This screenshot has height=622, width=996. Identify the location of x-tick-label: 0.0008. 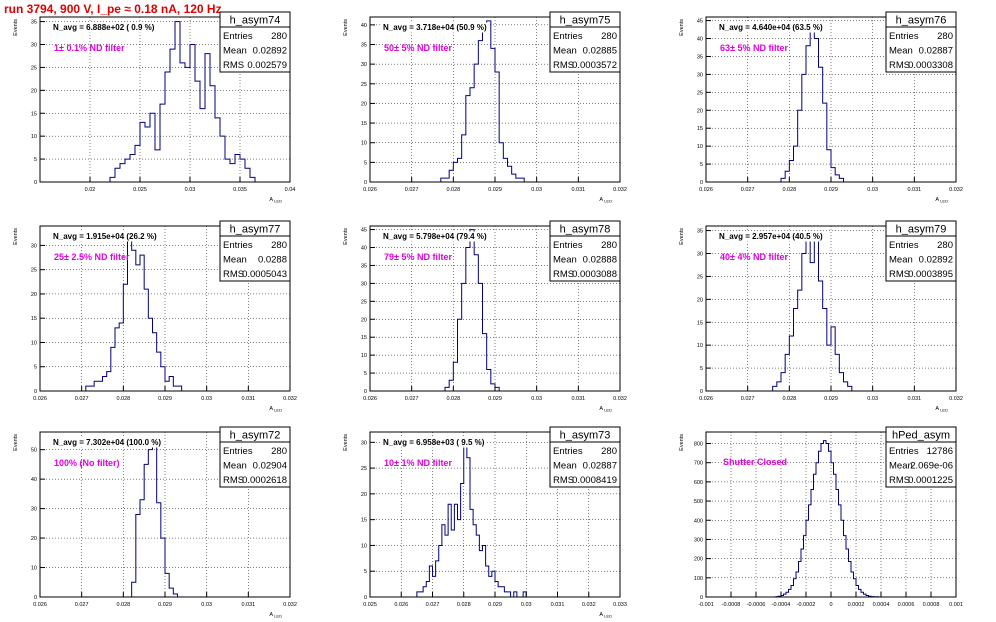
(931, 605).